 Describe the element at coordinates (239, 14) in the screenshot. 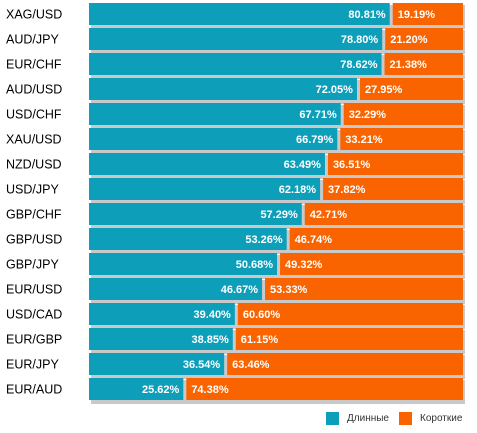

I see `bar-long-xag-usd` at that location.